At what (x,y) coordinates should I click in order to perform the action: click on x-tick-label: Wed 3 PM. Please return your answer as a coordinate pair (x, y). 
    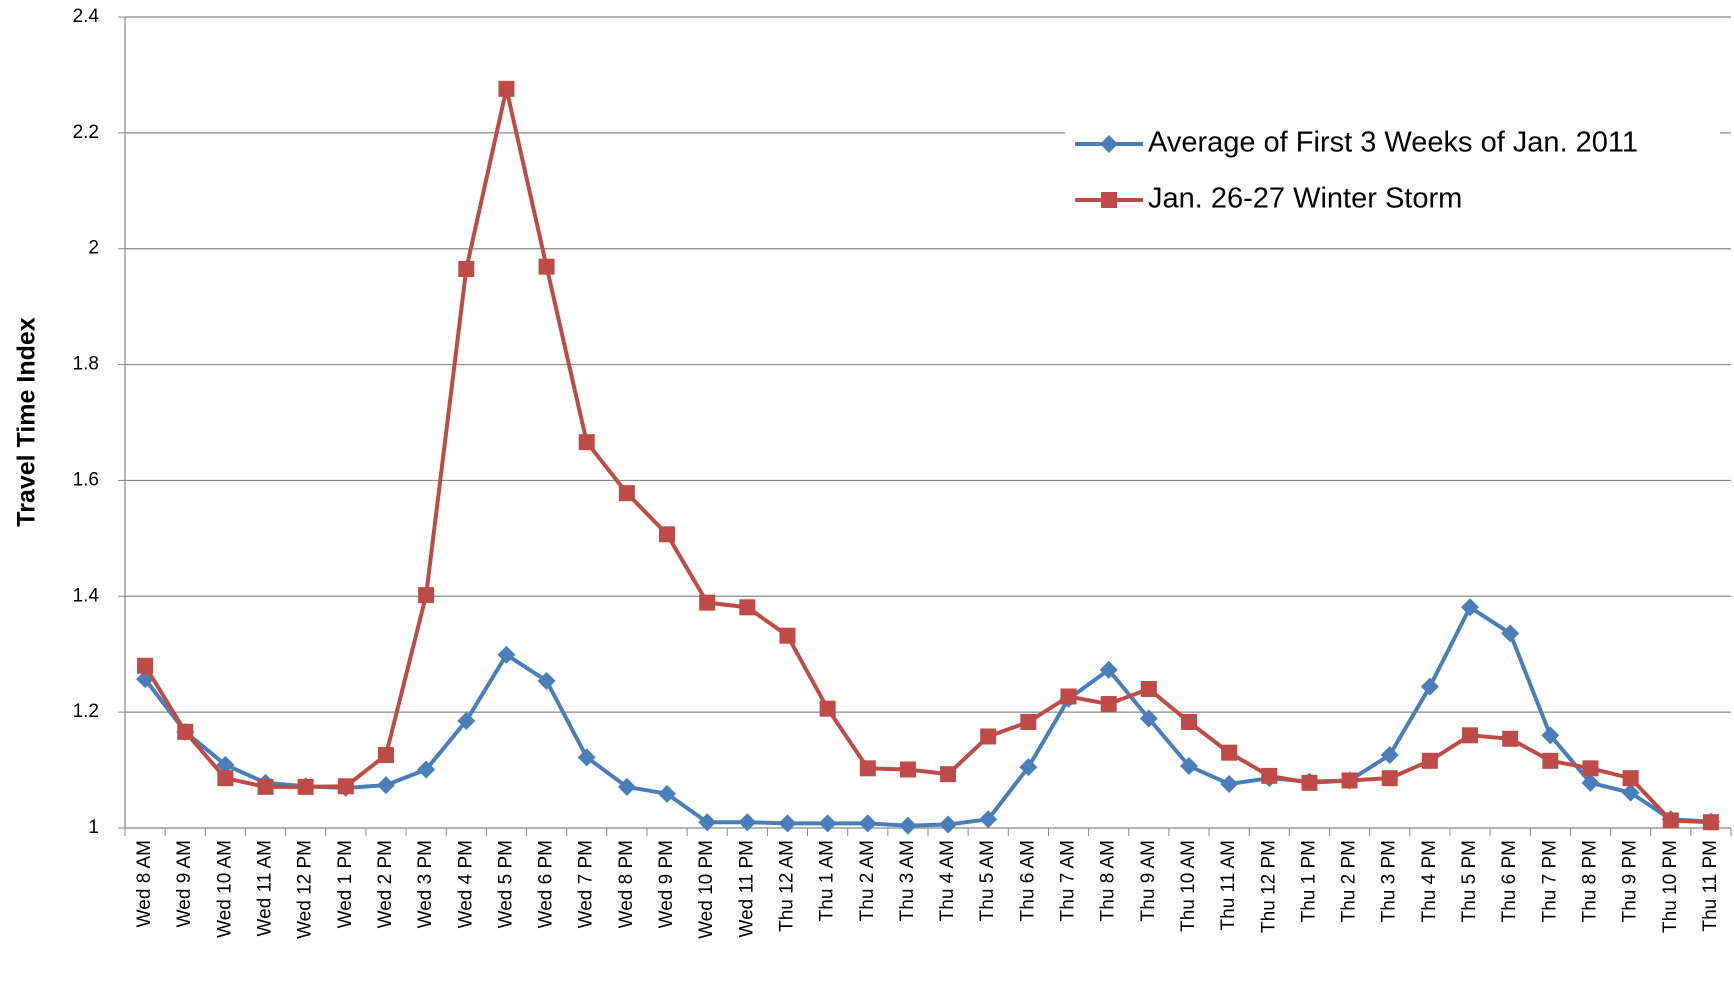
    Looking at the image, I should click on (425, 884).